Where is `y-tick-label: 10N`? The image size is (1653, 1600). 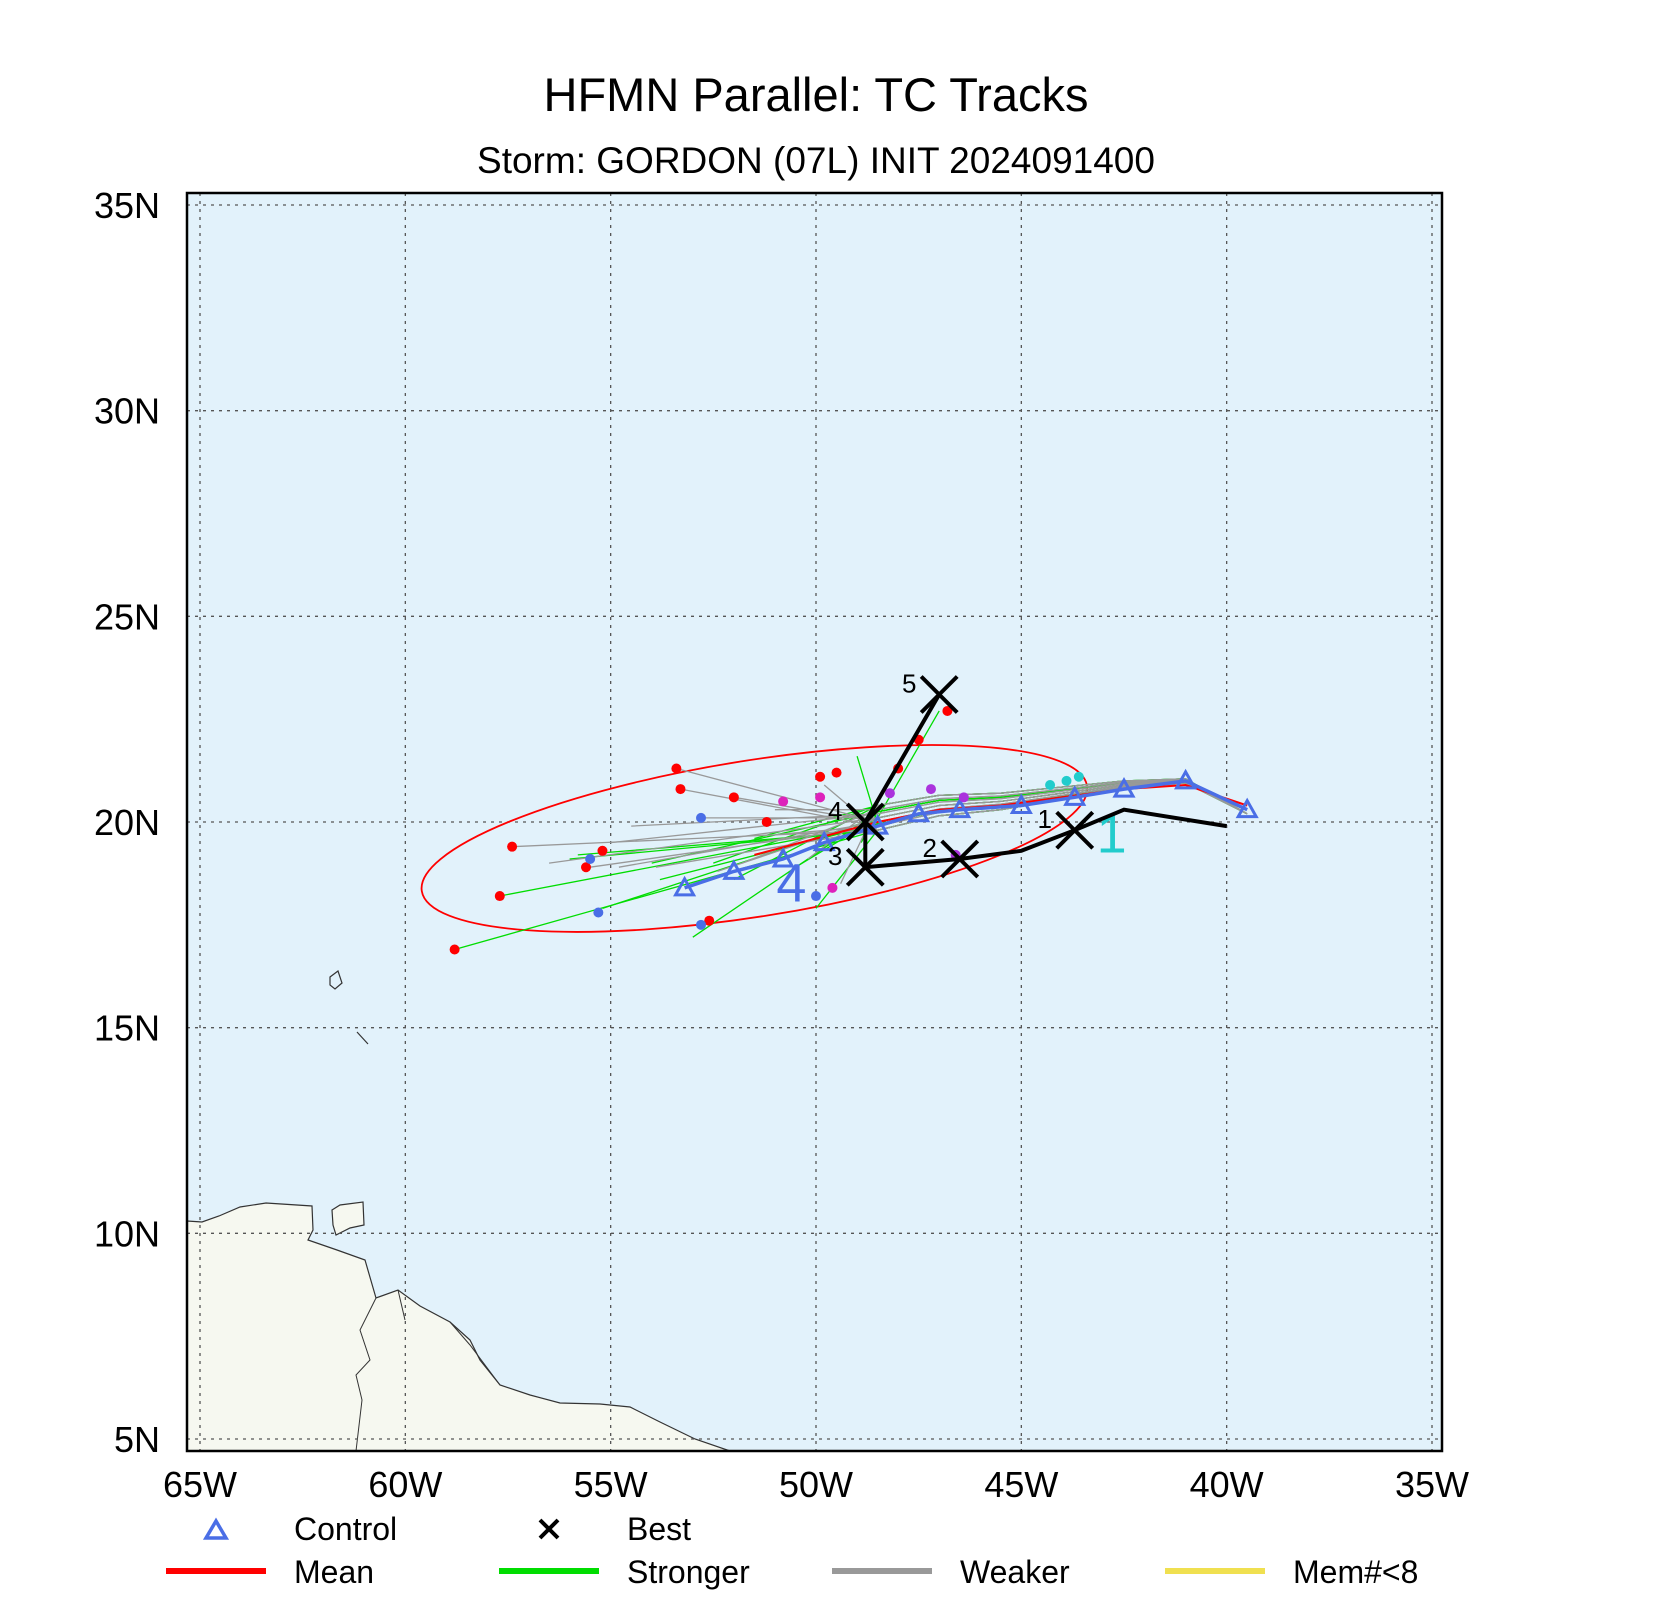
y-tick-label: 10N is located at coordinates (127, 1233).